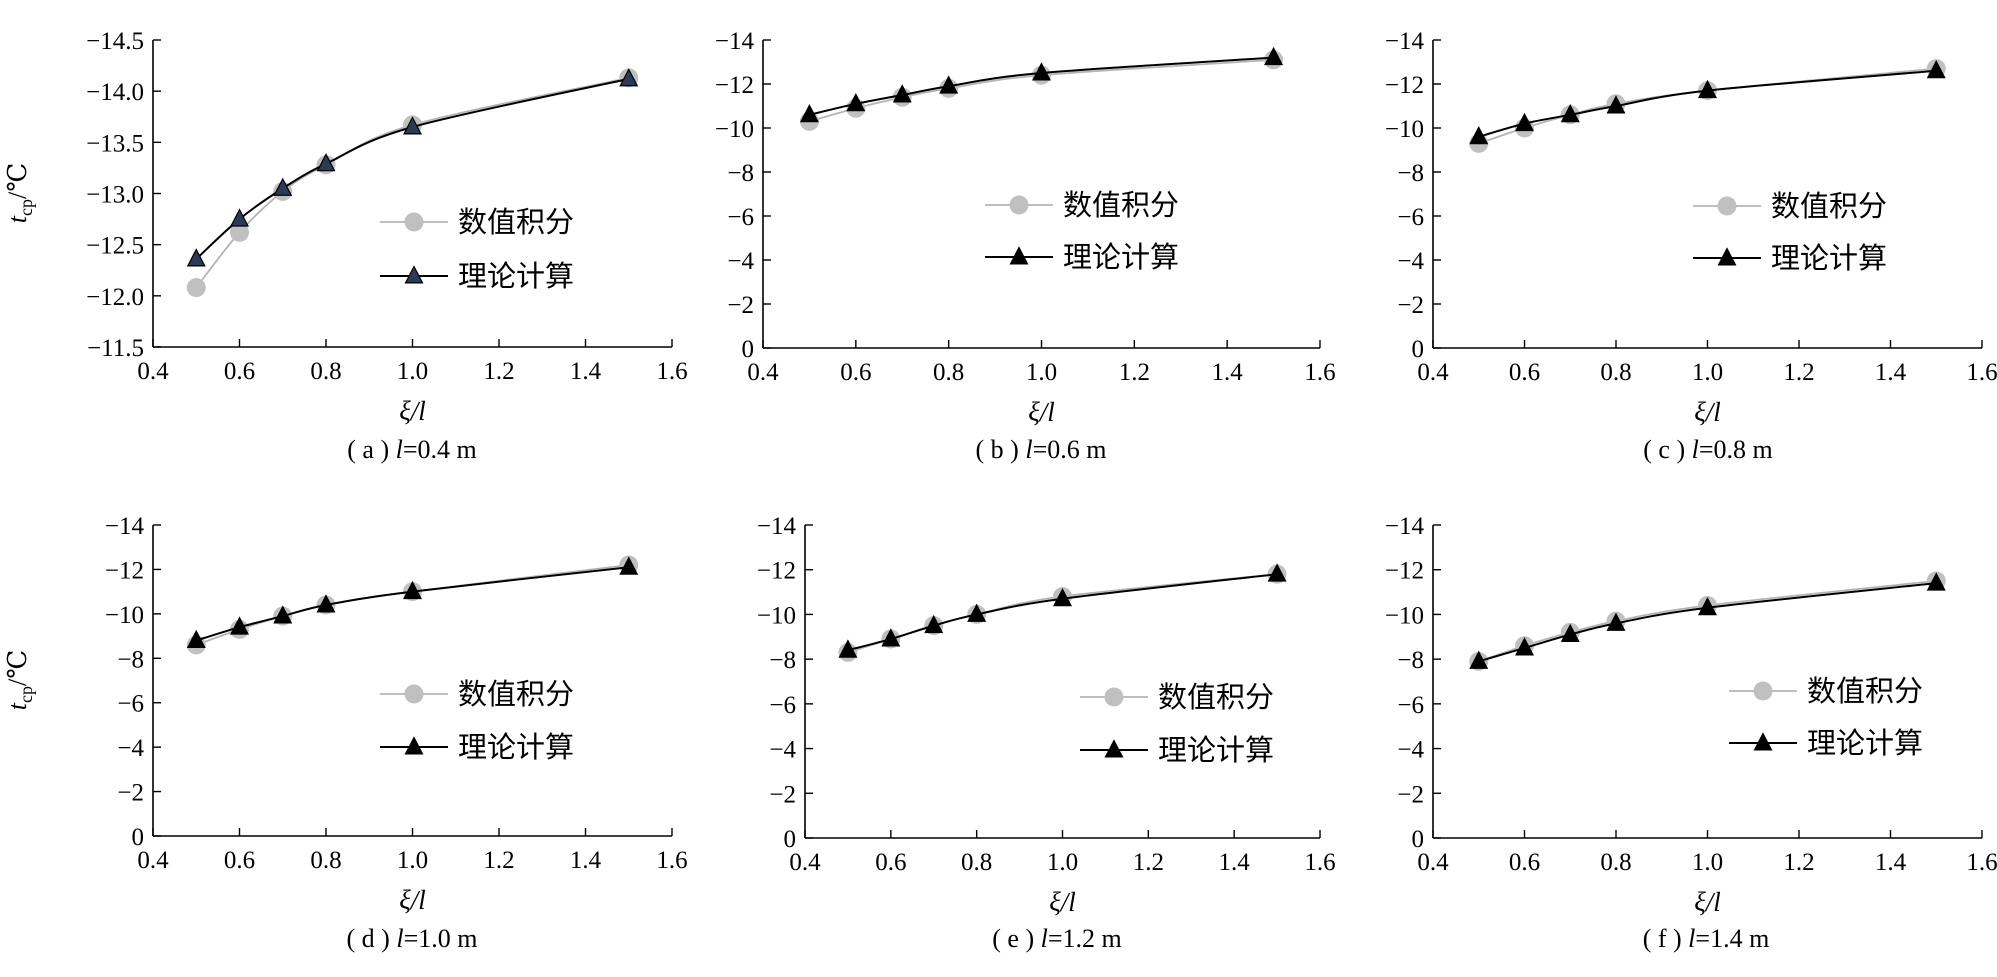 Image resolution: width=1997 pixels, height=977 pixels. I want to click on y-axis-label-main: t, so click(17, 219).